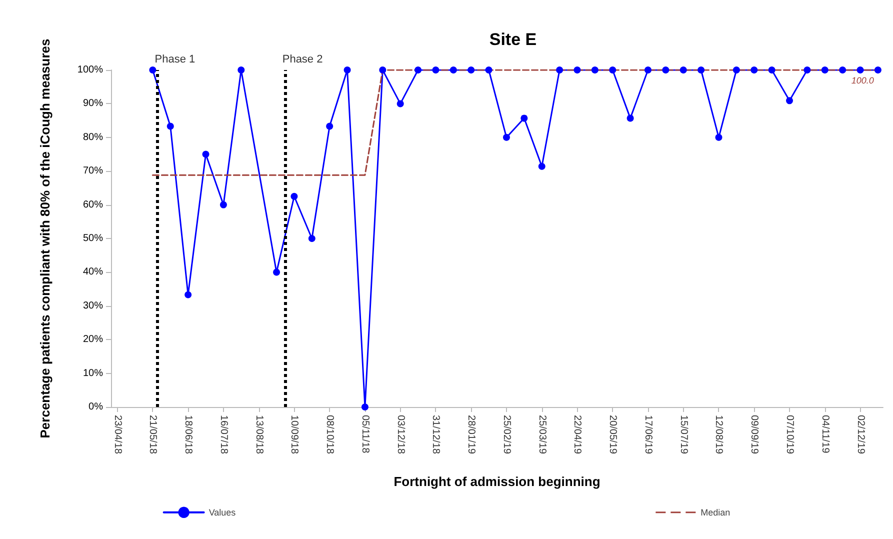  Describe the element at coordinates (612, 434) in the screenshot. I see `x-tick-label: 20/05/19` at that location.